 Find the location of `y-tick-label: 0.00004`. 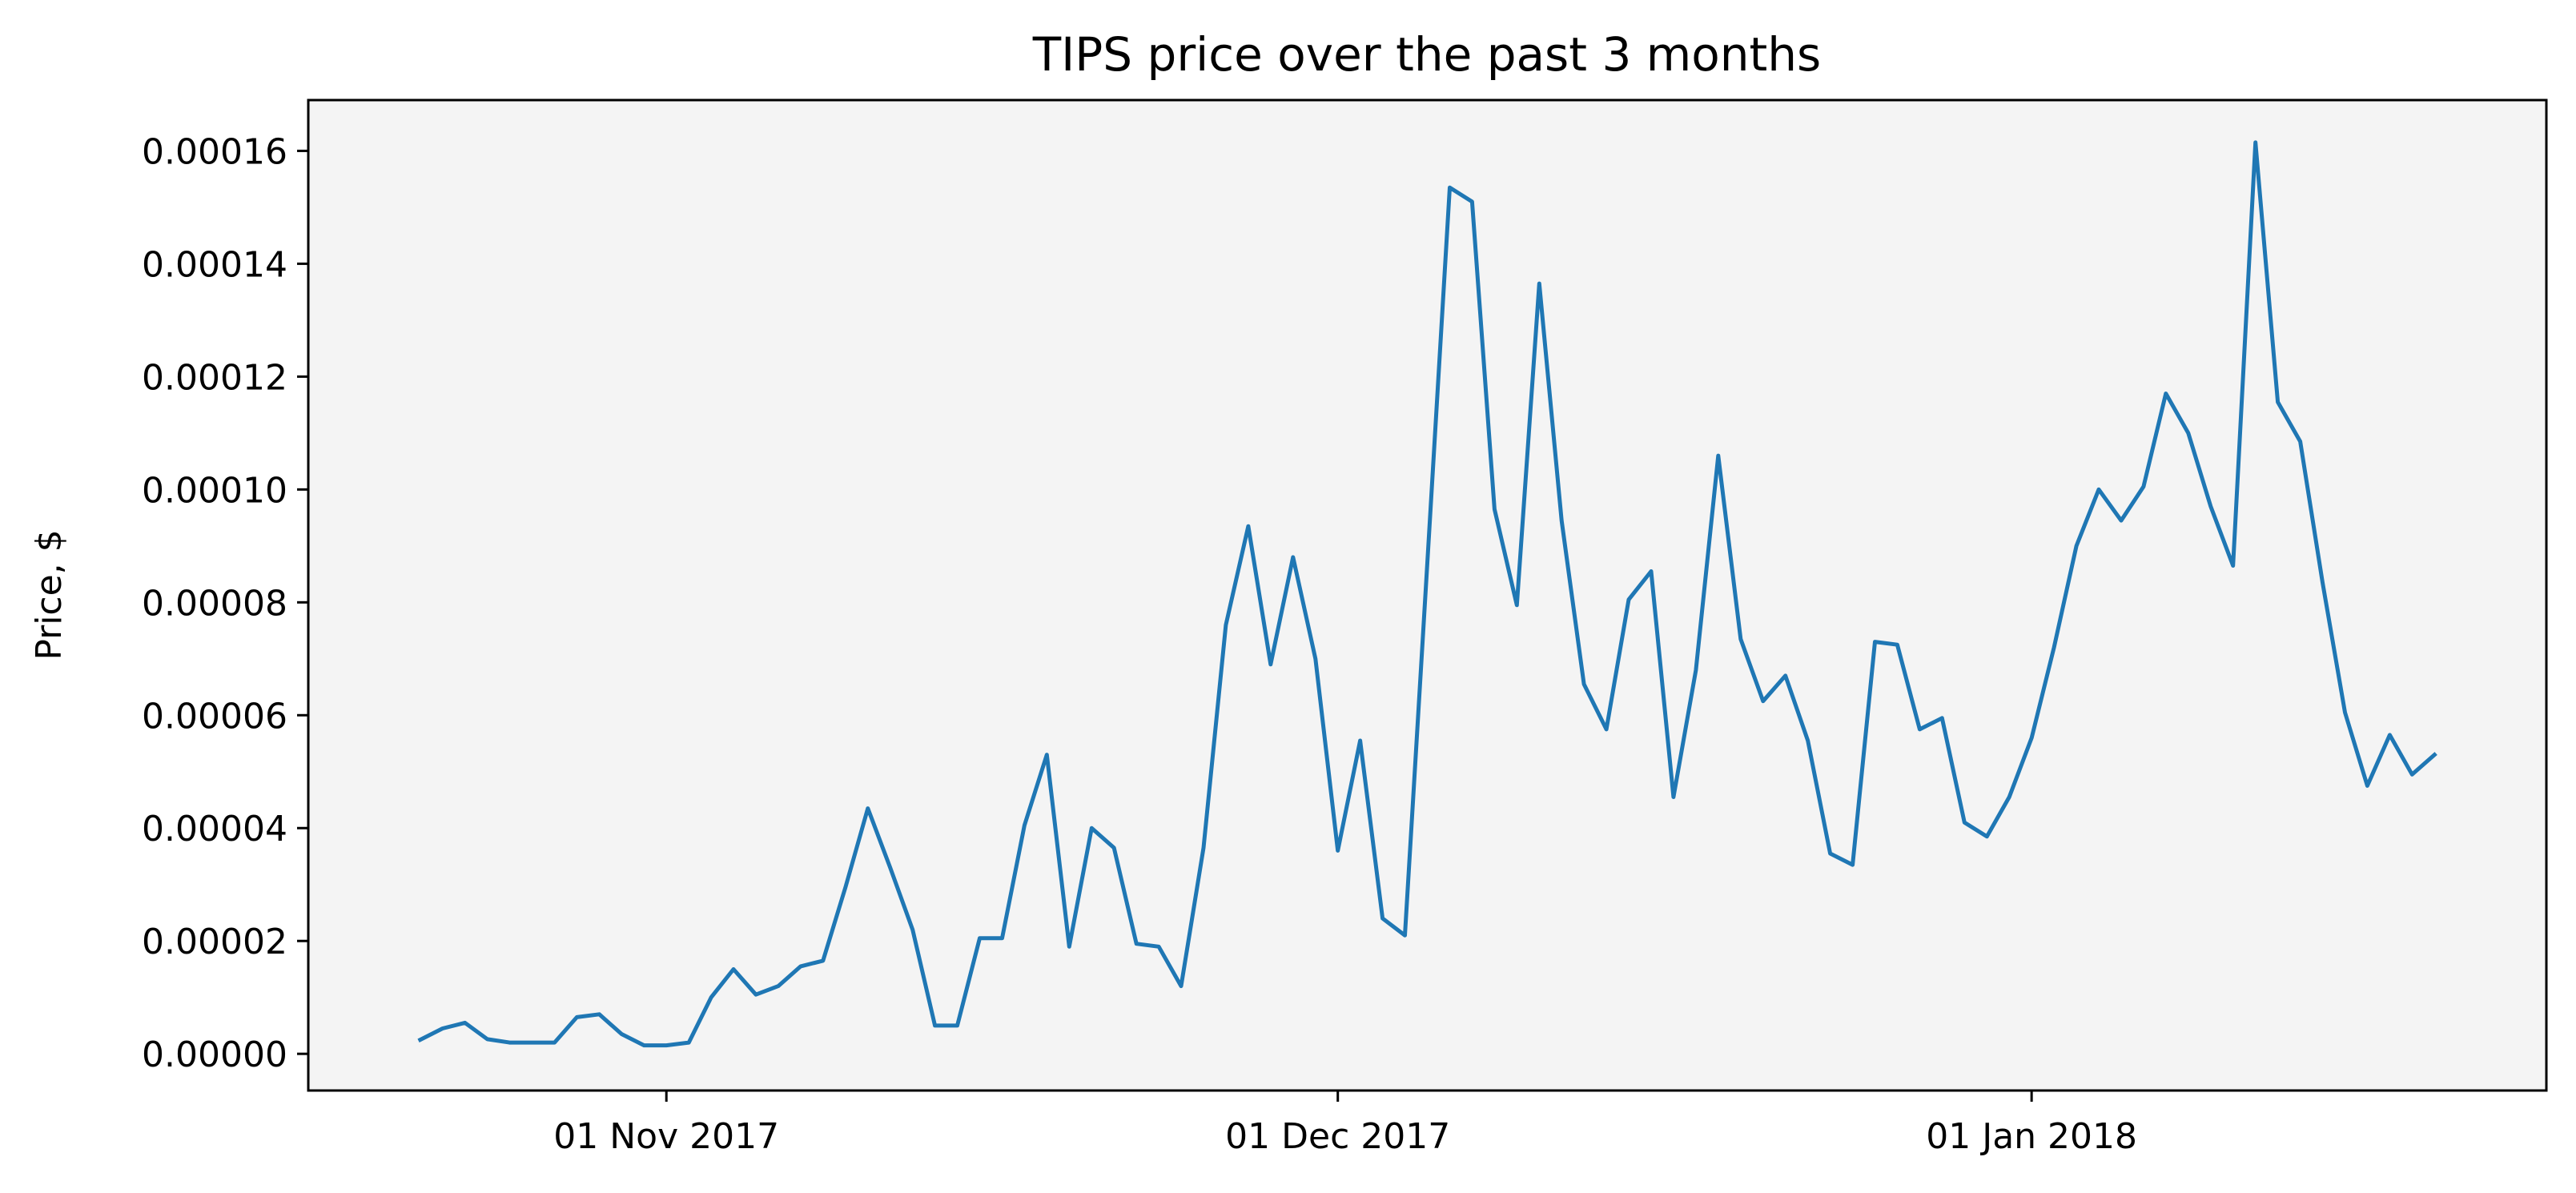

y-tick-label: 0.00004 is located at coordinates (214, 830).